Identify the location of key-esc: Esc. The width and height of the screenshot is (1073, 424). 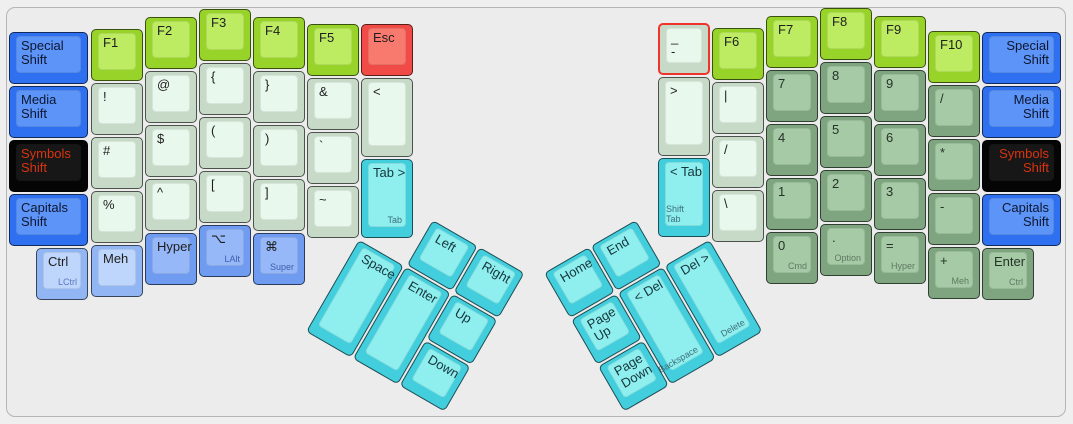
(387, 50).